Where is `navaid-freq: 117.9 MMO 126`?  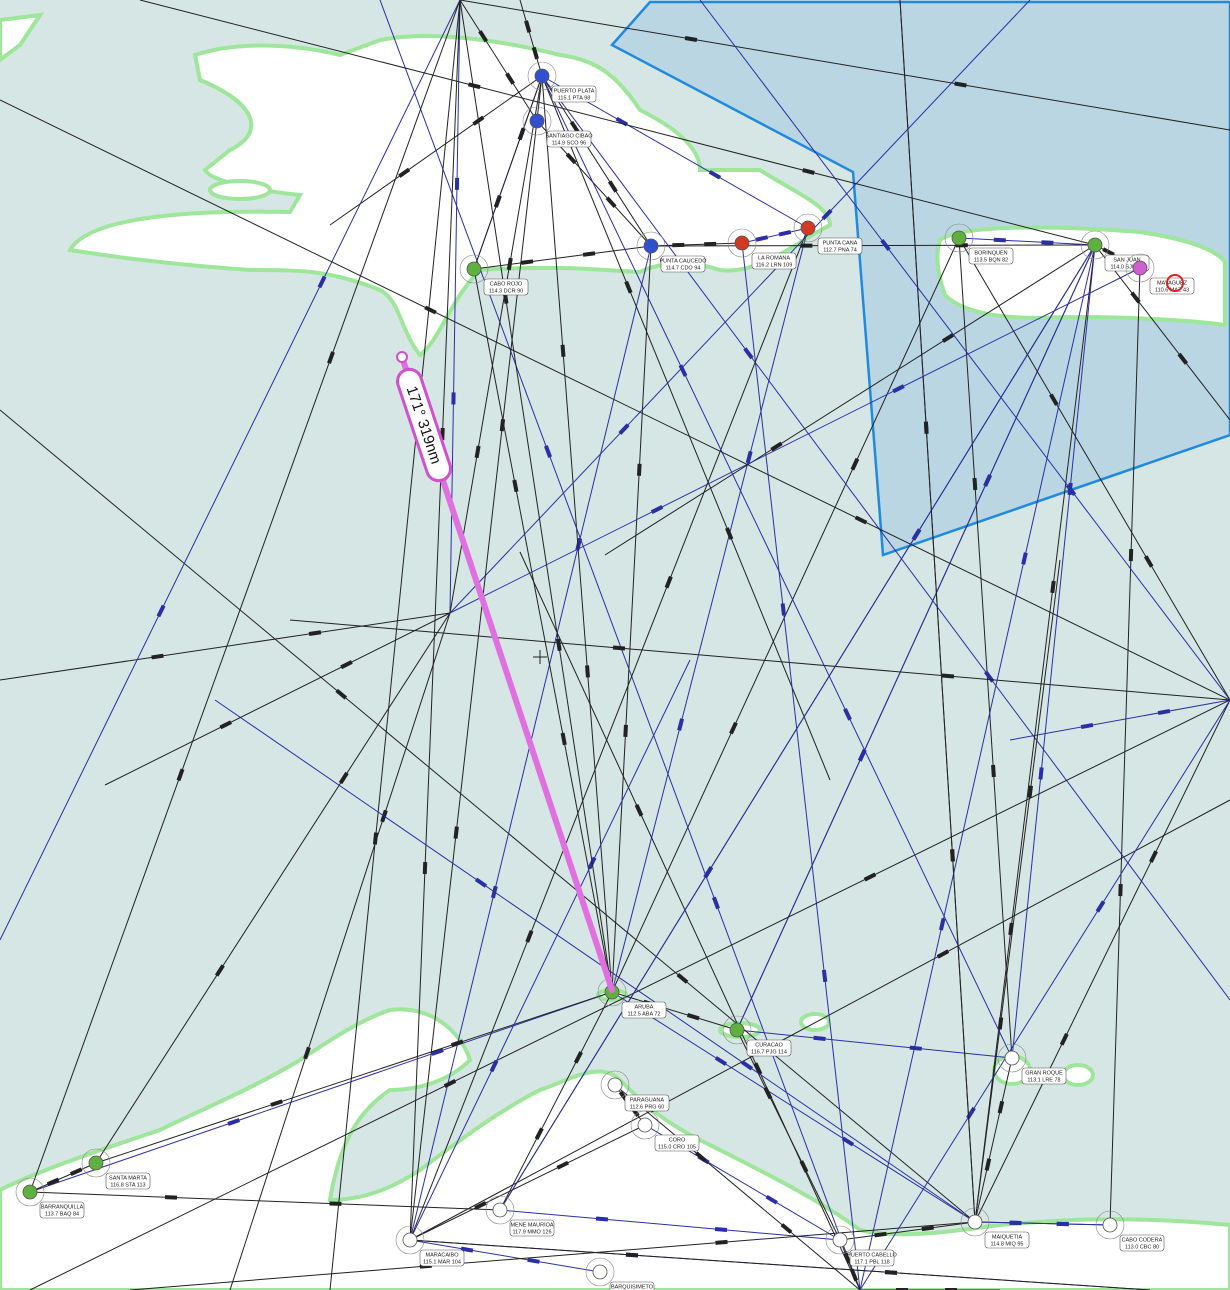
navaid-freq: 117.9 MMO 126 is located at coordinates (531, 1232).